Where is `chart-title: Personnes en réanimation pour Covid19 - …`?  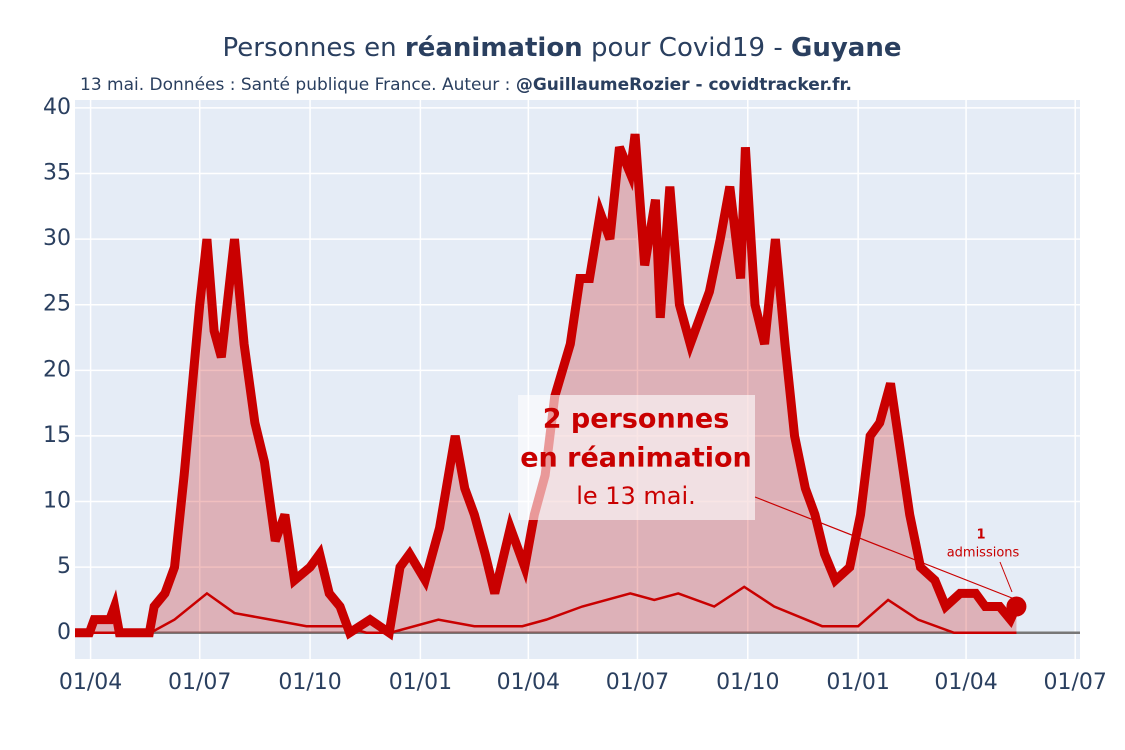 chart-title: Personnes en réanimation pour Covid19 - … is located at coordinates (562, 48).